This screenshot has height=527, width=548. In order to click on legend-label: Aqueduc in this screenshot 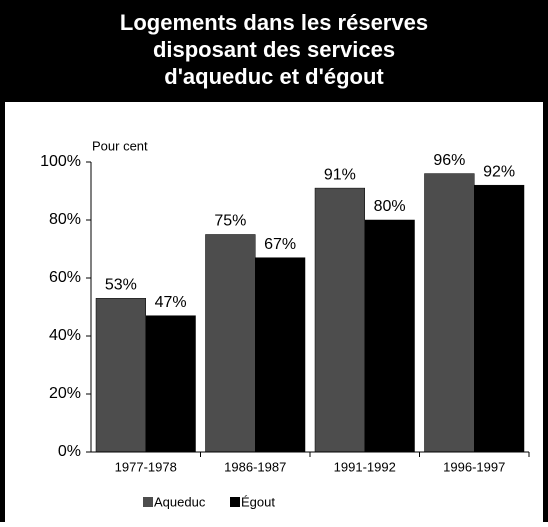, I will do `click(180, 501)`.